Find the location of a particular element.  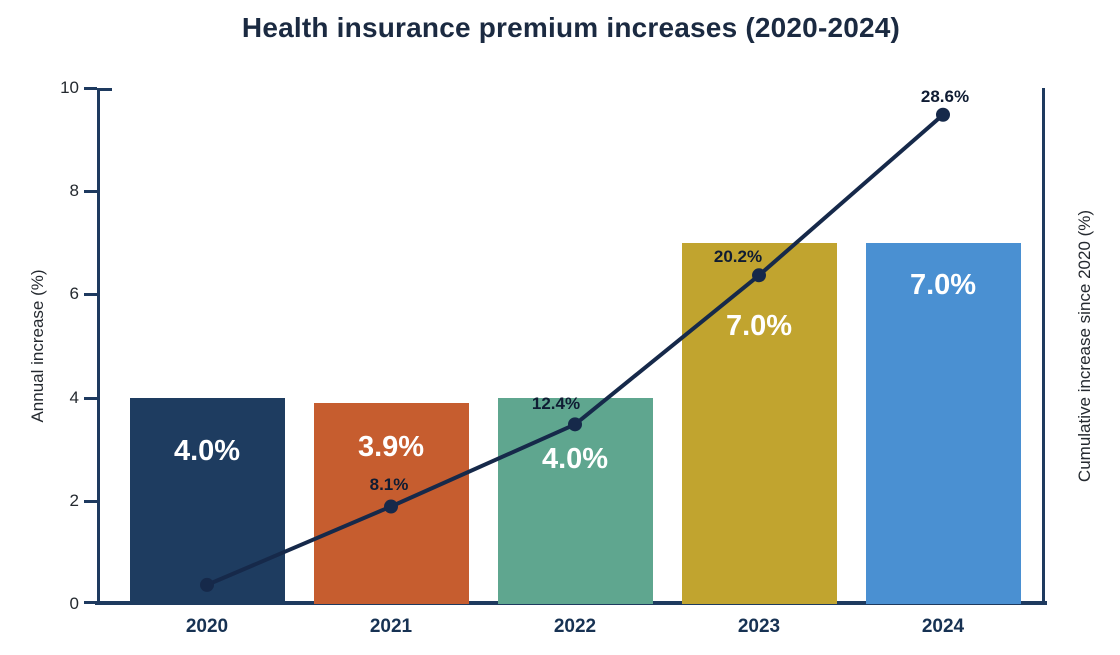

line-value-label-2022: 12.4% is located at coordinates (556, 404).